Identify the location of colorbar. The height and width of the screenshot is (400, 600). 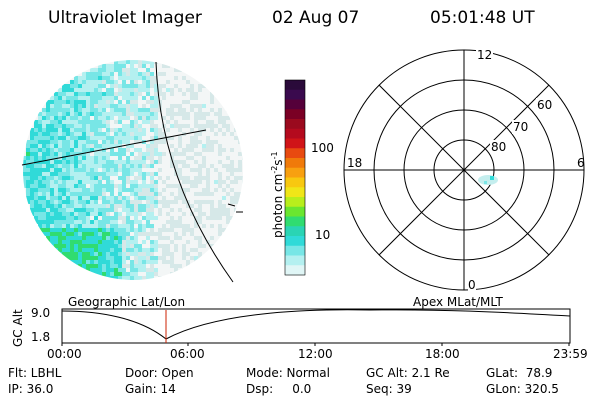
(295, 177).